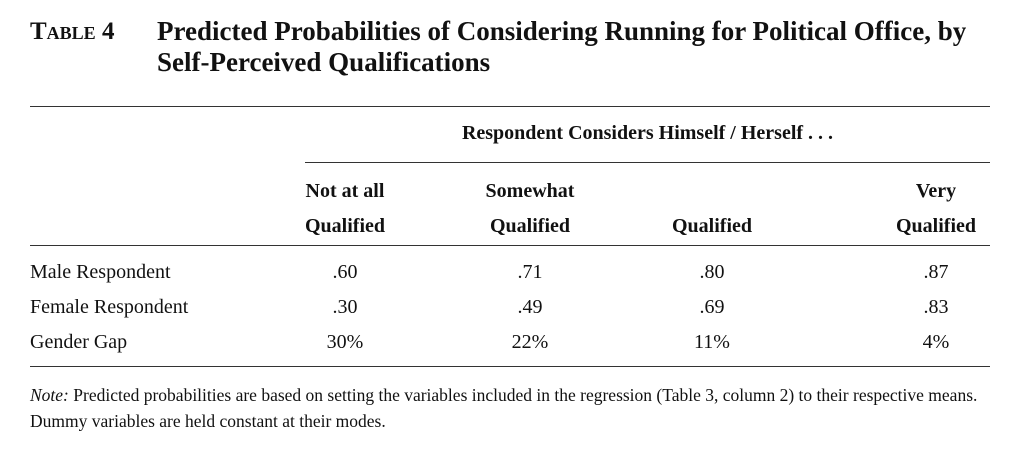  Describe the element at coordinates (100, 272) in the screenshot. I see `row-label: Male Respondent` at that location.